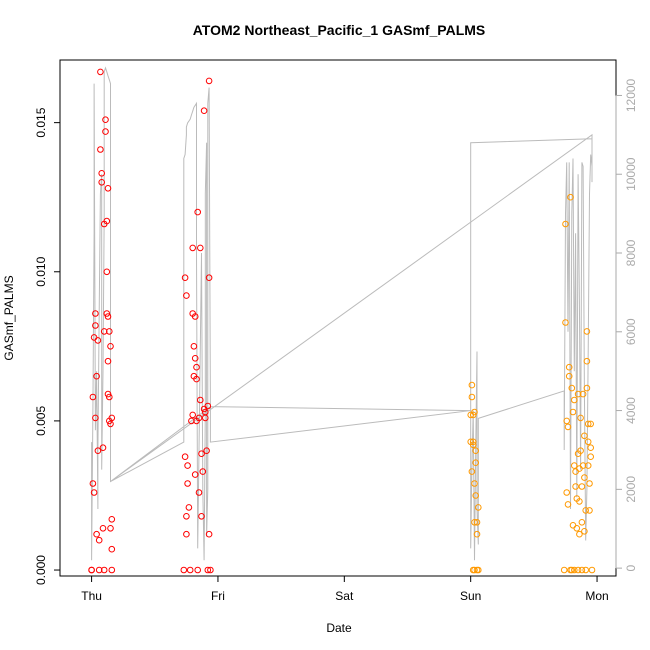 Image resolution: width=650 pixels, height=650 pixels. What do you see at coordinates (41, 122) in the screenshot?
I see `y-tick-label: 0.015` at bounding box center [41, 122].